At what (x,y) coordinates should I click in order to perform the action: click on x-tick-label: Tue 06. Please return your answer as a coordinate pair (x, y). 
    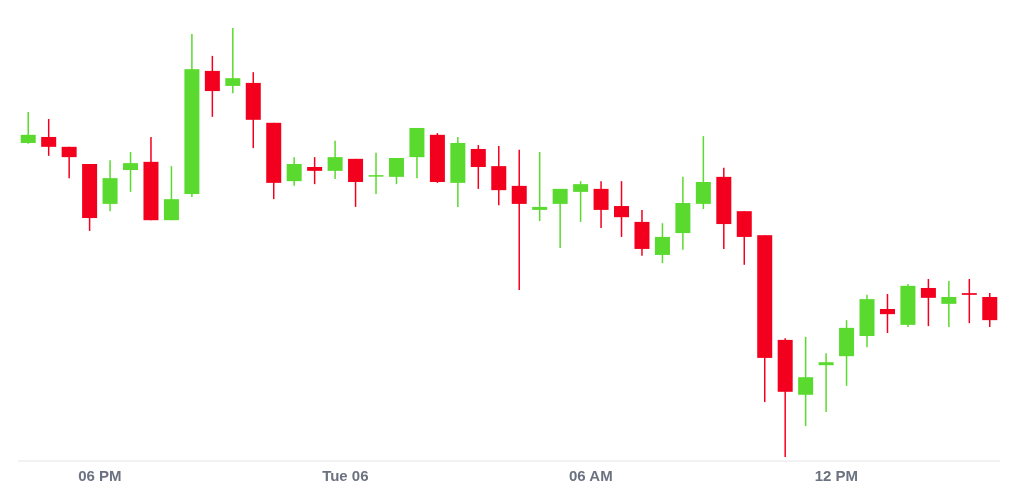
    Looking at the image, I should click on (345, 475).